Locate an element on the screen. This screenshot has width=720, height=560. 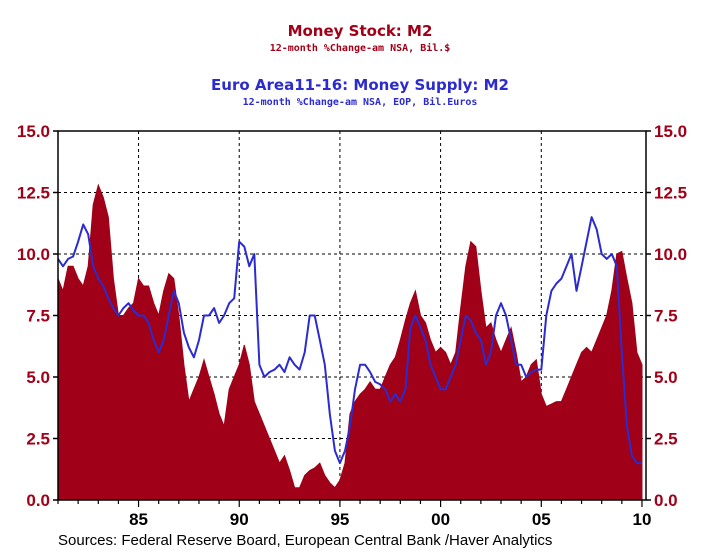
y-label-right-2: 5.0 is located at coordinates (666, 377).